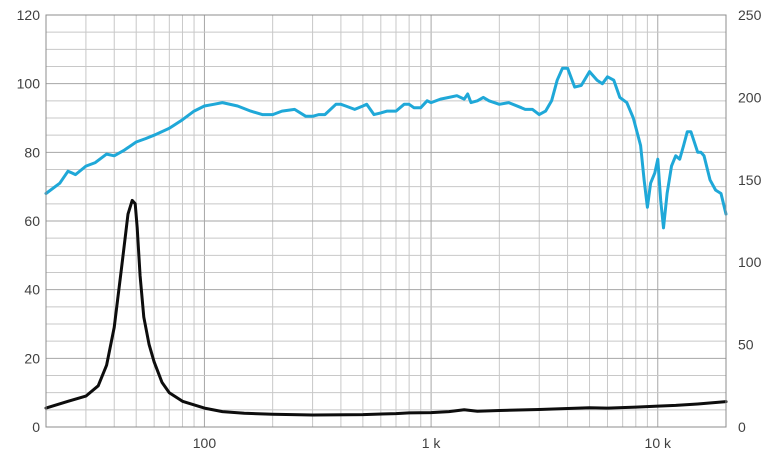  Describe the element at coordinates (29, 15) in the screenshot. I see `y-tick-label: 120` at that location.